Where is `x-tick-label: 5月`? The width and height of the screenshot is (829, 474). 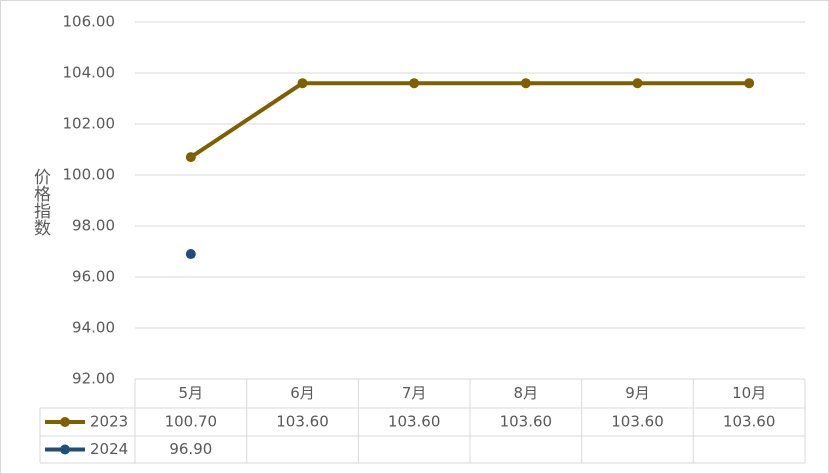
x-tick-label: 5月 is located at coordinates (191, 393).